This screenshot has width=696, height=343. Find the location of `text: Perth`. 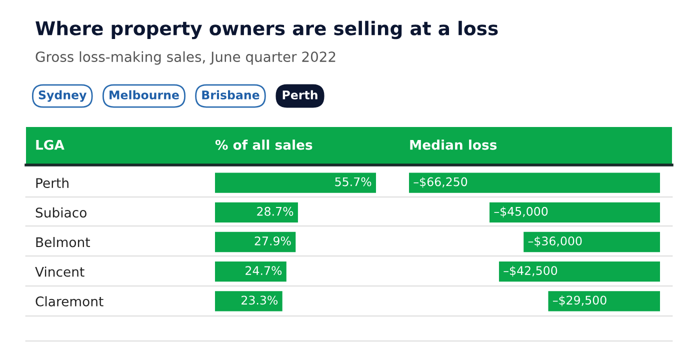

text: Perth is located at coordinates (300, 95).